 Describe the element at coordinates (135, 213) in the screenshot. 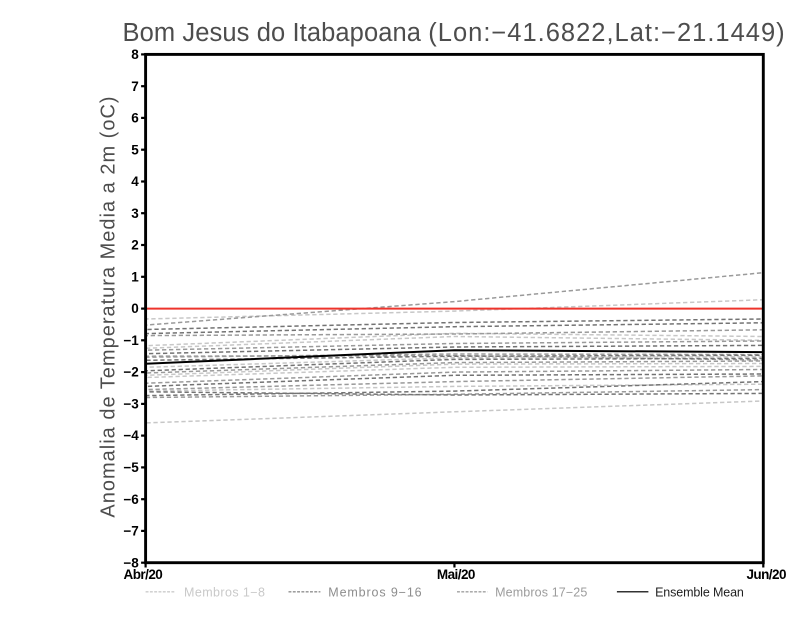

I see `svg-text: 3` at that location.